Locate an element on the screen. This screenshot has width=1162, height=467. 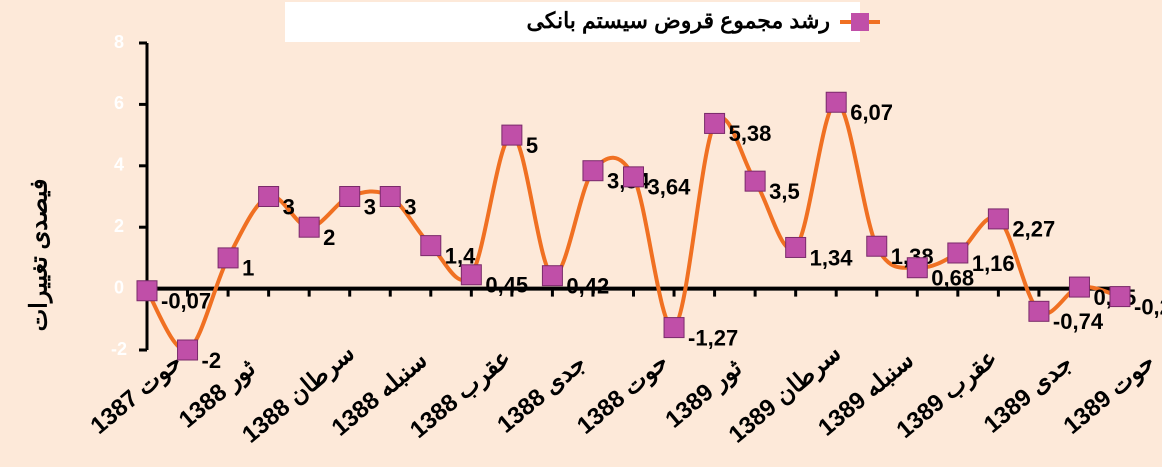
data-label: 2,27 is located at coordinates (1033, 229).